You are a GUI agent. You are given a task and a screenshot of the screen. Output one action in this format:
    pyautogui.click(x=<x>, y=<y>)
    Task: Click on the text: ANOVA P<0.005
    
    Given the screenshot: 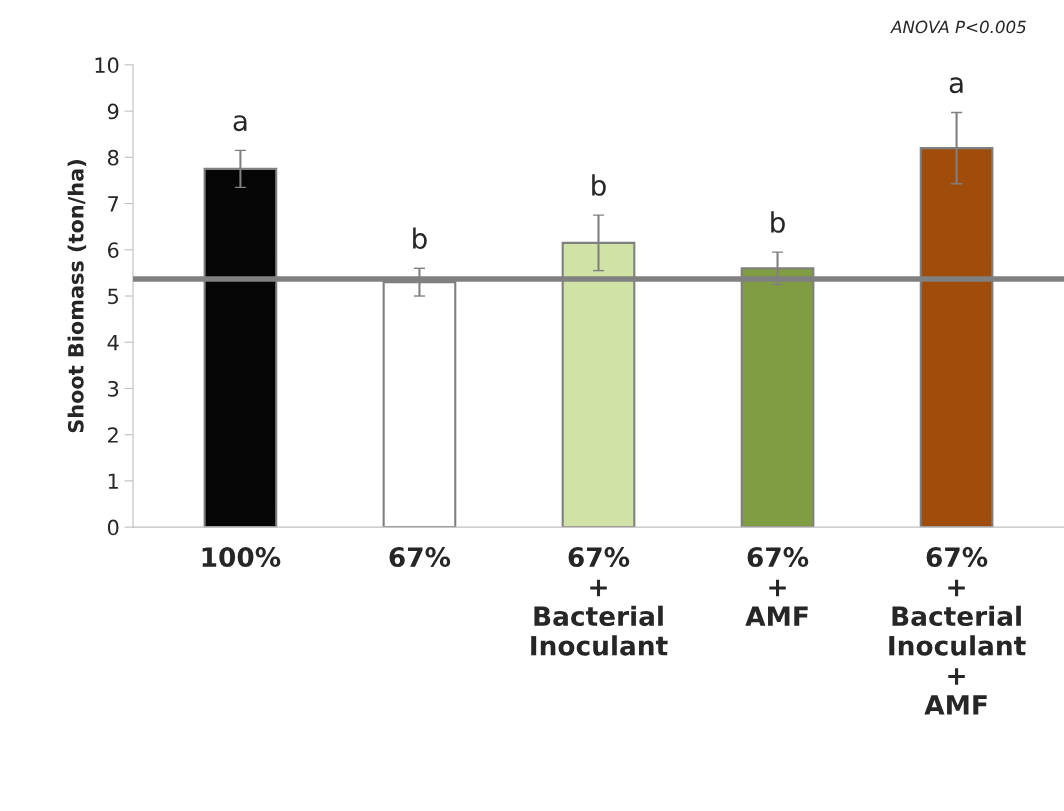 What is the action you would take?
    pyautogui.click(x=958, y=27)
    